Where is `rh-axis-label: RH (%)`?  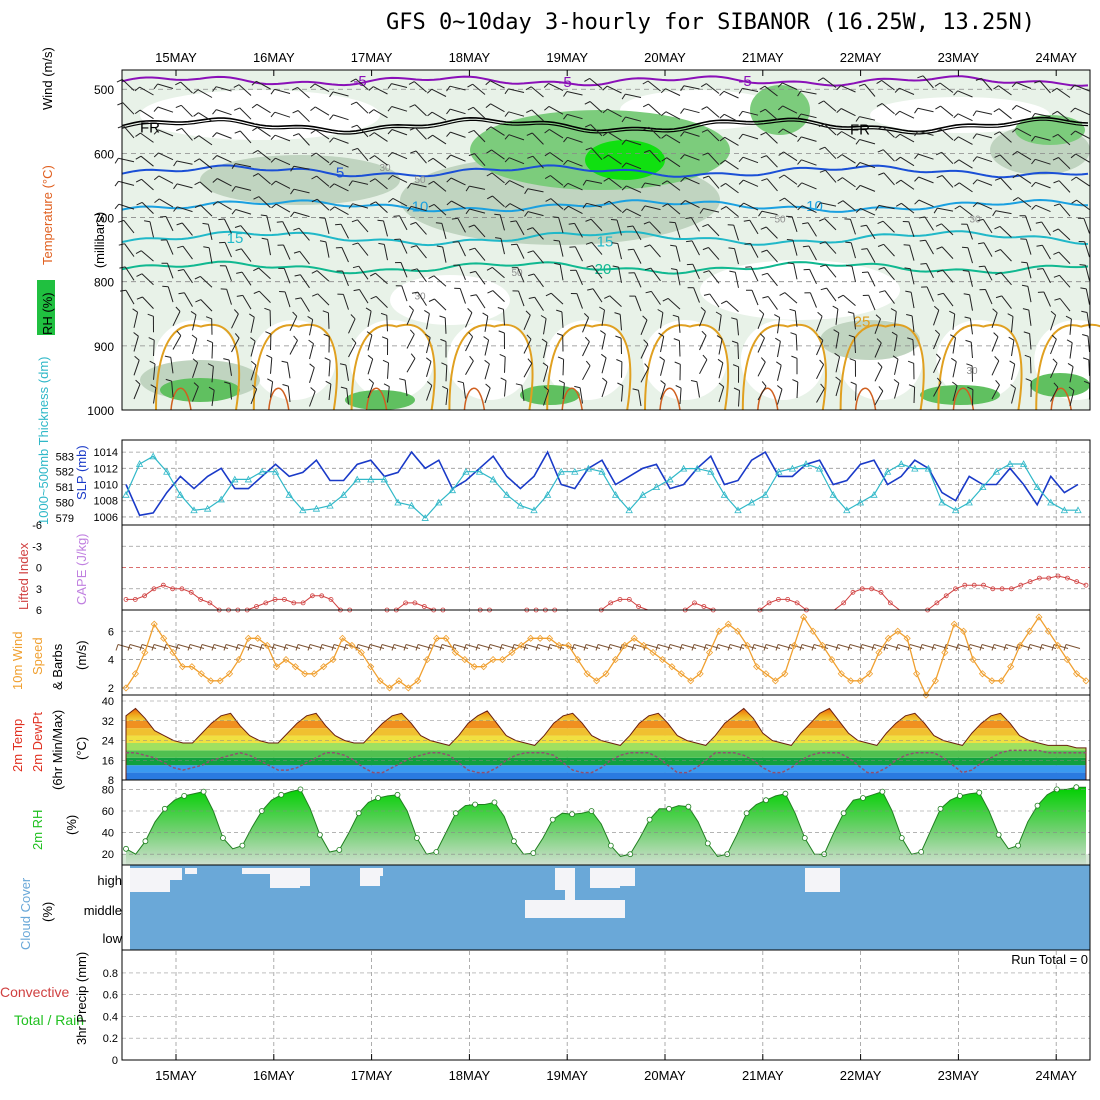
rh-axis-label: RH (%) is located at coordinates (47, 313).